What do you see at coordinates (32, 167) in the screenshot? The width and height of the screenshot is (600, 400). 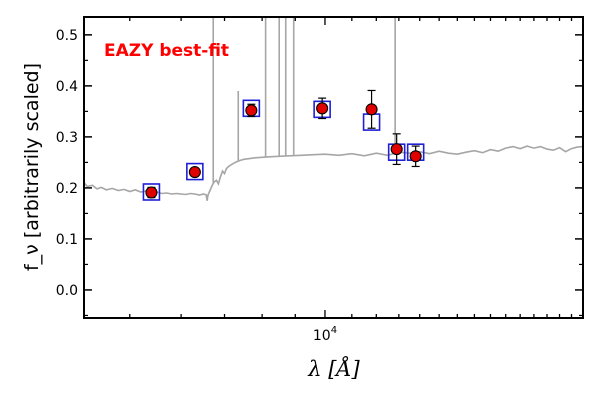 I see `y-axis-label: f_ν [arbitrarily scaled]` at bounding box center [32, 167].